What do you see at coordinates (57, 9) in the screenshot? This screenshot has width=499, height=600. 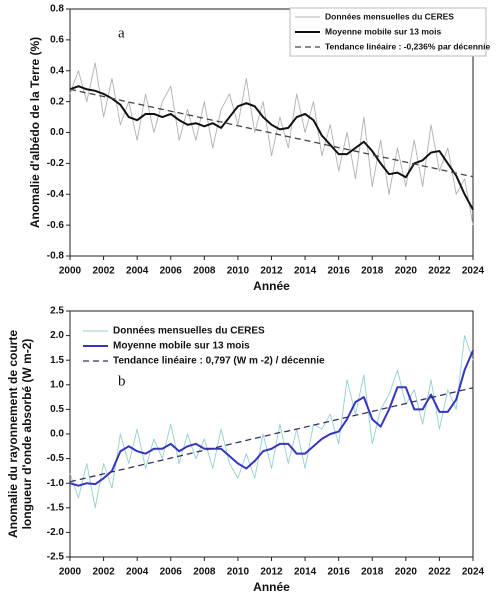 I see `y-tick-label: 0.8` at bounding box center [57, 9].